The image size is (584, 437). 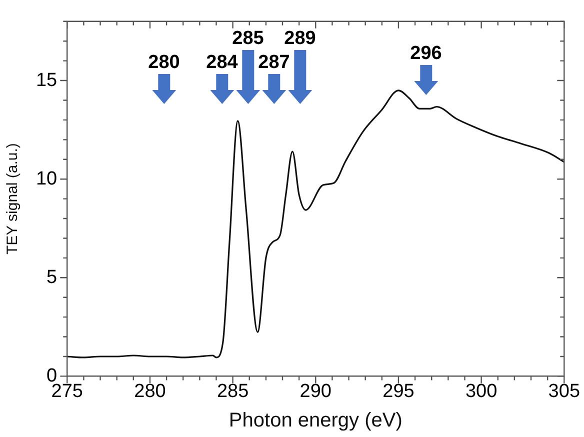 What do you see at coordinates (248, 38) in the screenshot?
I see `annotation: 285` at bounding box center [248, 38].